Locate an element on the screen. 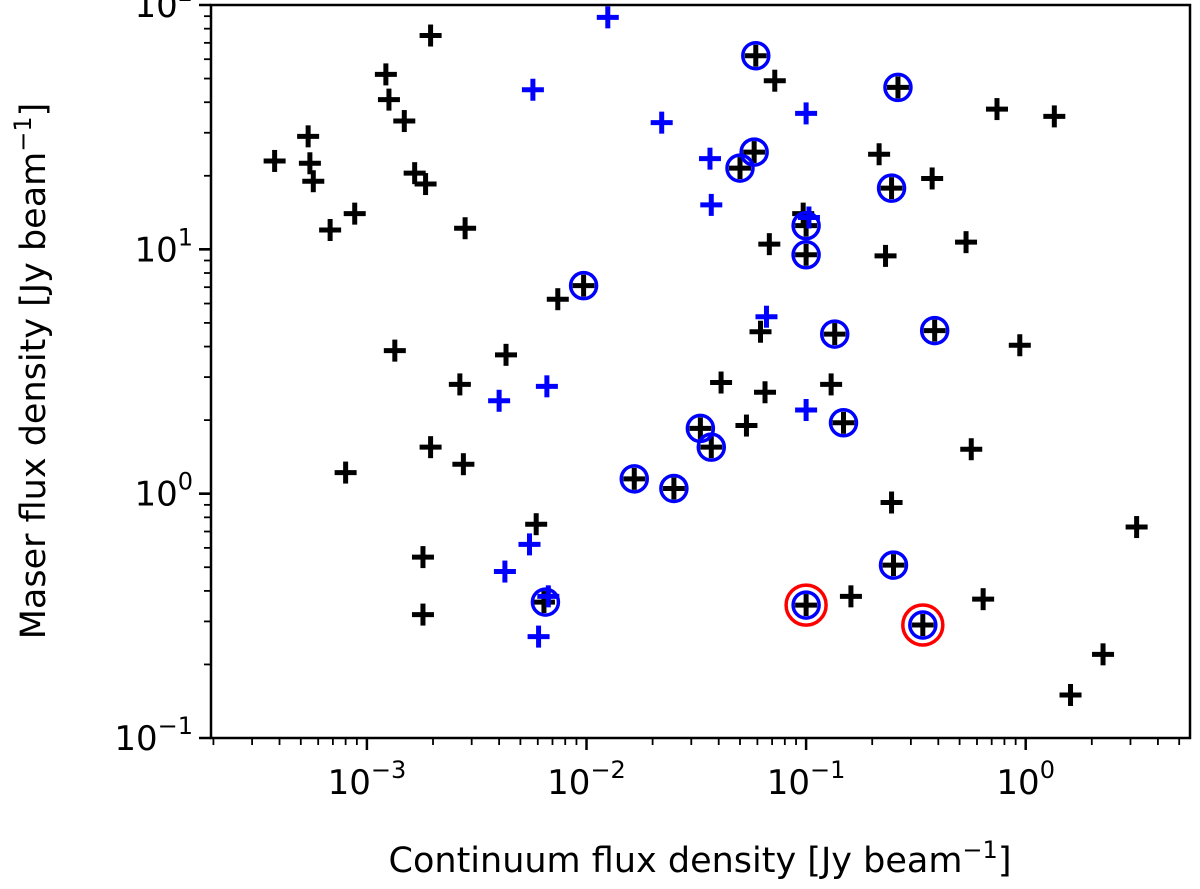 The height and width of the screenshot is (889, 1200). x-axis-ticks: 10⁻³ 10⁻² 10⁻¹ 10⁰ is located at coordinates (696, 770).